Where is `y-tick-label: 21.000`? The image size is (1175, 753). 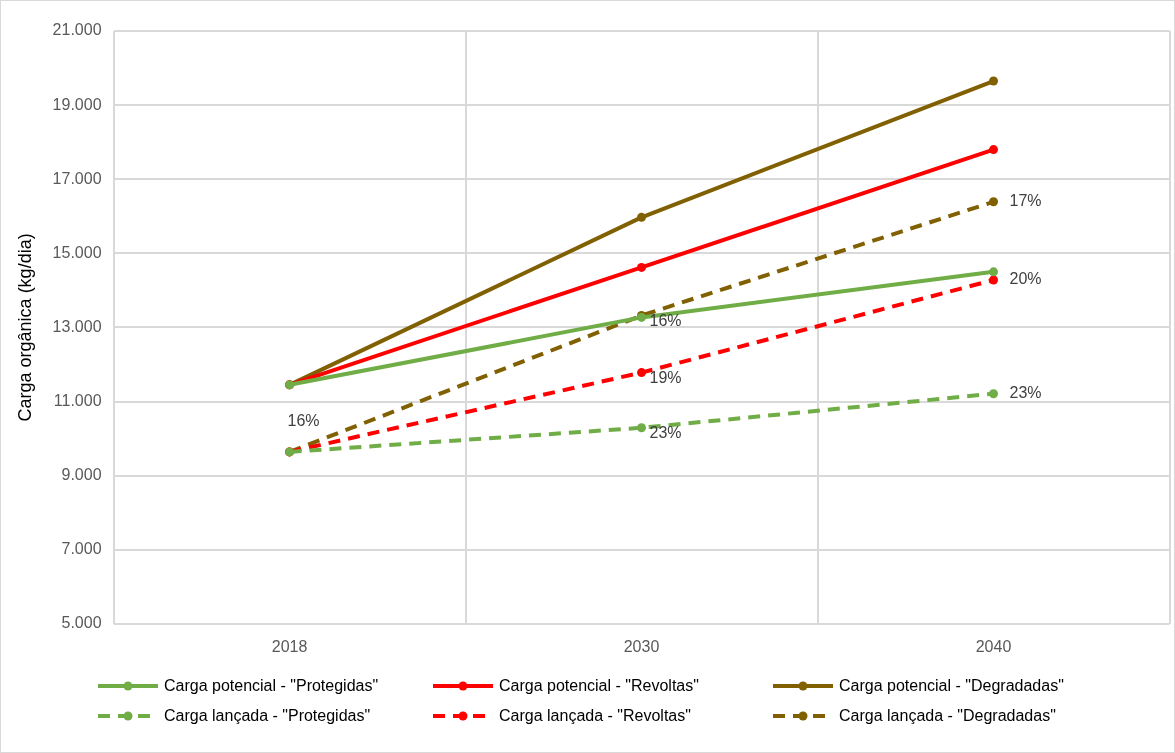
y-tick-label: 21.000 is located at coordinates (77, 30).